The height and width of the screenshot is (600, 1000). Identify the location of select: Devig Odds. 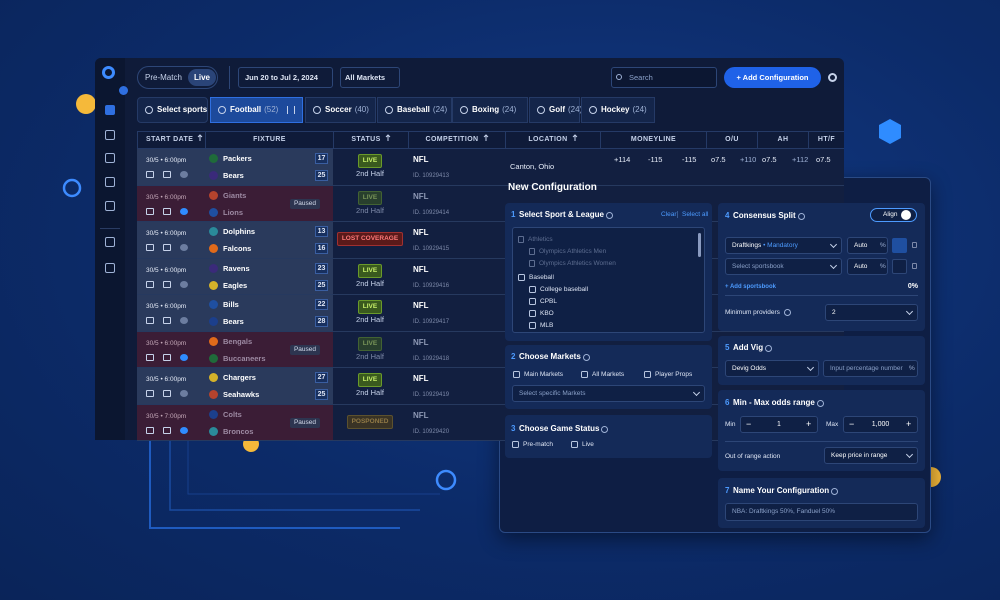
(772, 368).